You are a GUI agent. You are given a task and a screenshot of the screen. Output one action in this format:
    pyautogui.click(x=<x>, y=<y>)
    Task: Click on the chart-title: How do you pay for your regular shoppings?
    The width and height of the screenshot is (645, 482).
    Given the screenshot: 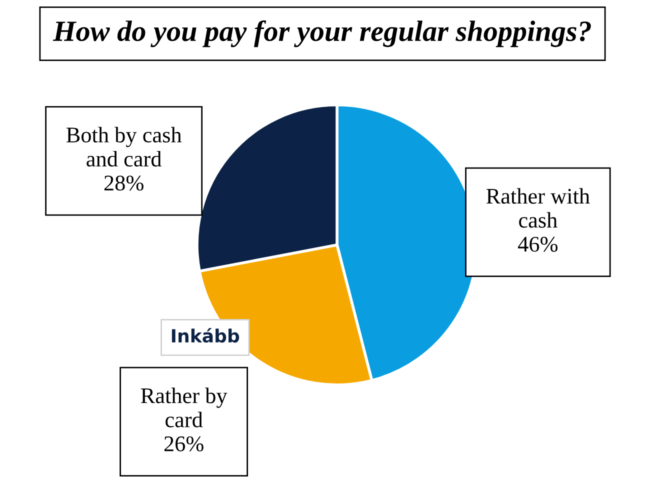 What is the action you would take?
    pyautogui.click(x=321, y=34)
    